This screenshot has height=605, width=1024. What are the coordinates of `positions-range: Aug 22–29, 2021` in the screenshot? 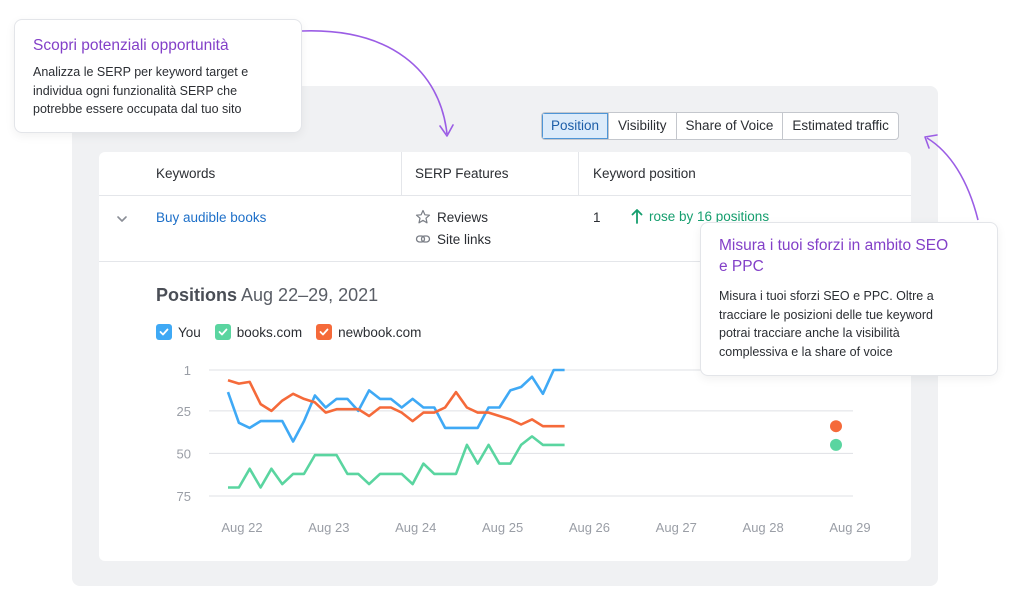 It's located at (310, 295).